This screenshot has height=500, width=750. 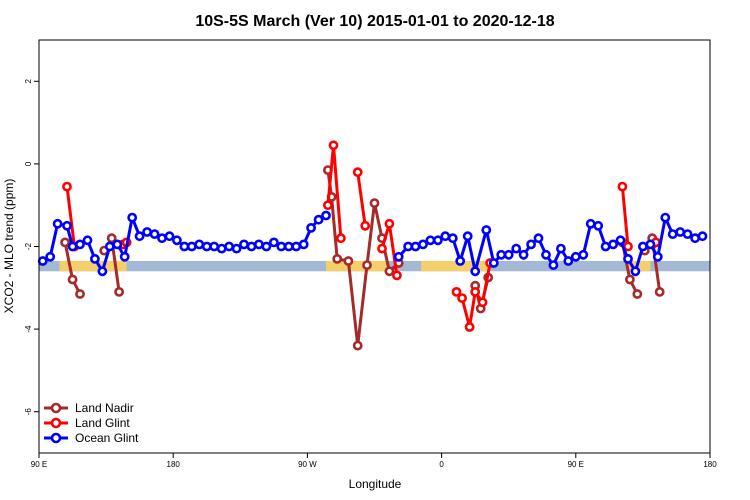 What do you see at coordinates (28, 163) in the screenshot?
I see `y-tick-label: 0` at bounding box center [28, 163].